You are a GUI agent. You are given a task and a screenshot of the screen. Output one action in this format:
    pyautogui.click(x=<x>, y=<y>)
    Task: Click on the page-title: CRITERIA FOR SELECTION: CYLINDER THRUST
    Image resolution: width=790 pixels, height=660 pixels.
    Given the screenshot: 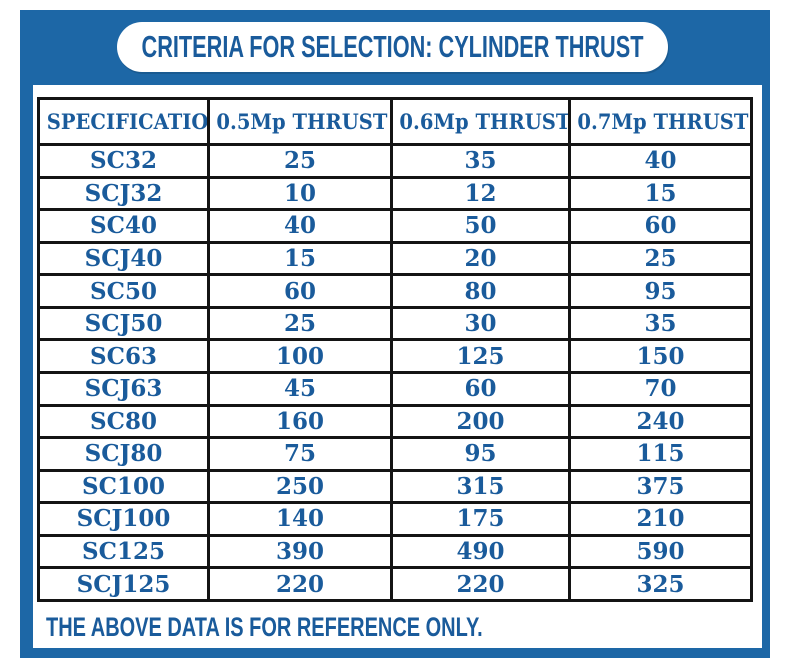 What is the action you would take?
    pyautogui.click(x=392, y=46)
    